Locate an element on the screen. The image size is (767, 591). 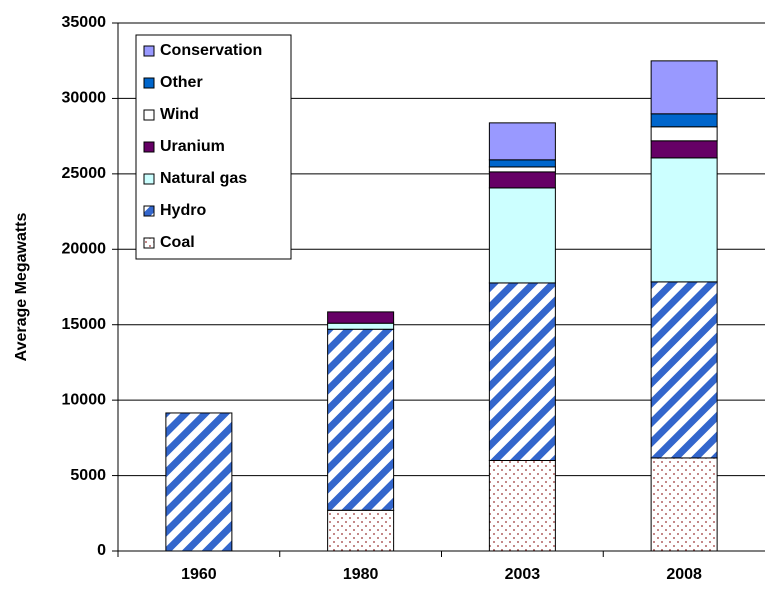
legend-label: Natural gas is located at coordinates (203, 178).